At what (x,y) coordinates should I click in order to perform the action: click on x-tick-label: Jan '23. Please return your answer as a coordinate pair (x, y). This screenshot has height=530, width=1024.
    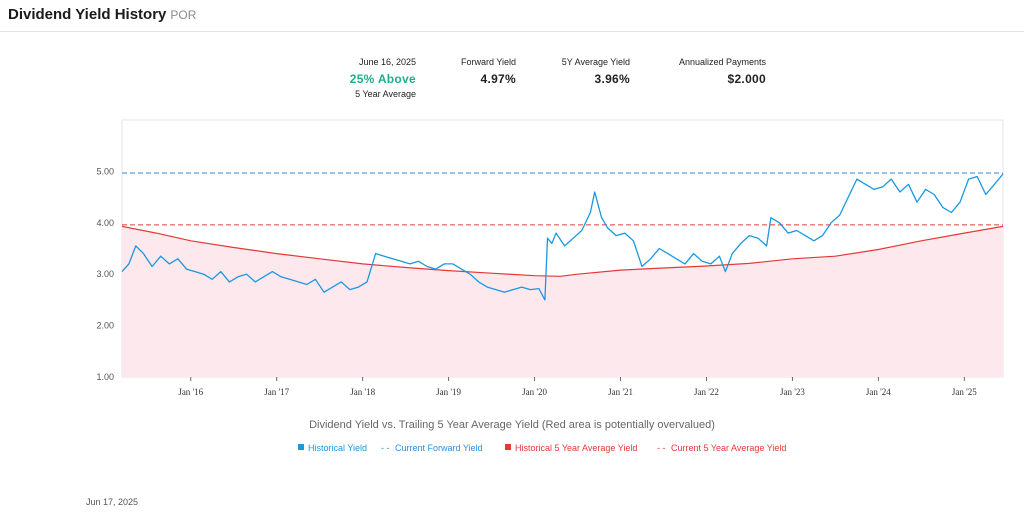
    Looking at the image, I should click on (792, 392).